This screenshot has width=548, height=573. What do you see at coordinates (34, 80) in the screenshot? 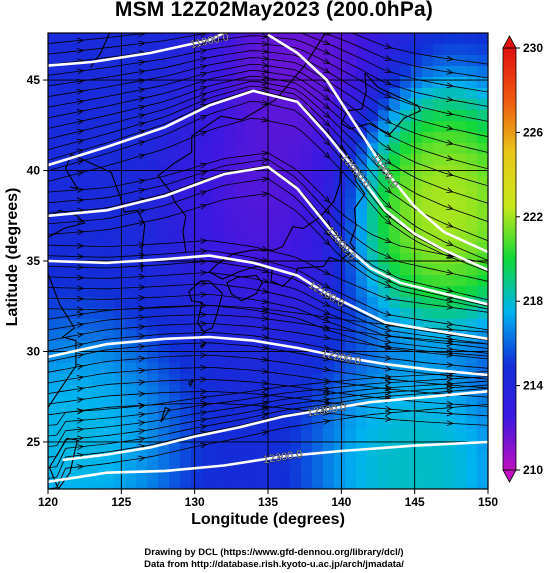
I see `y-tick-label: 45` at bounding box center [34, 80].